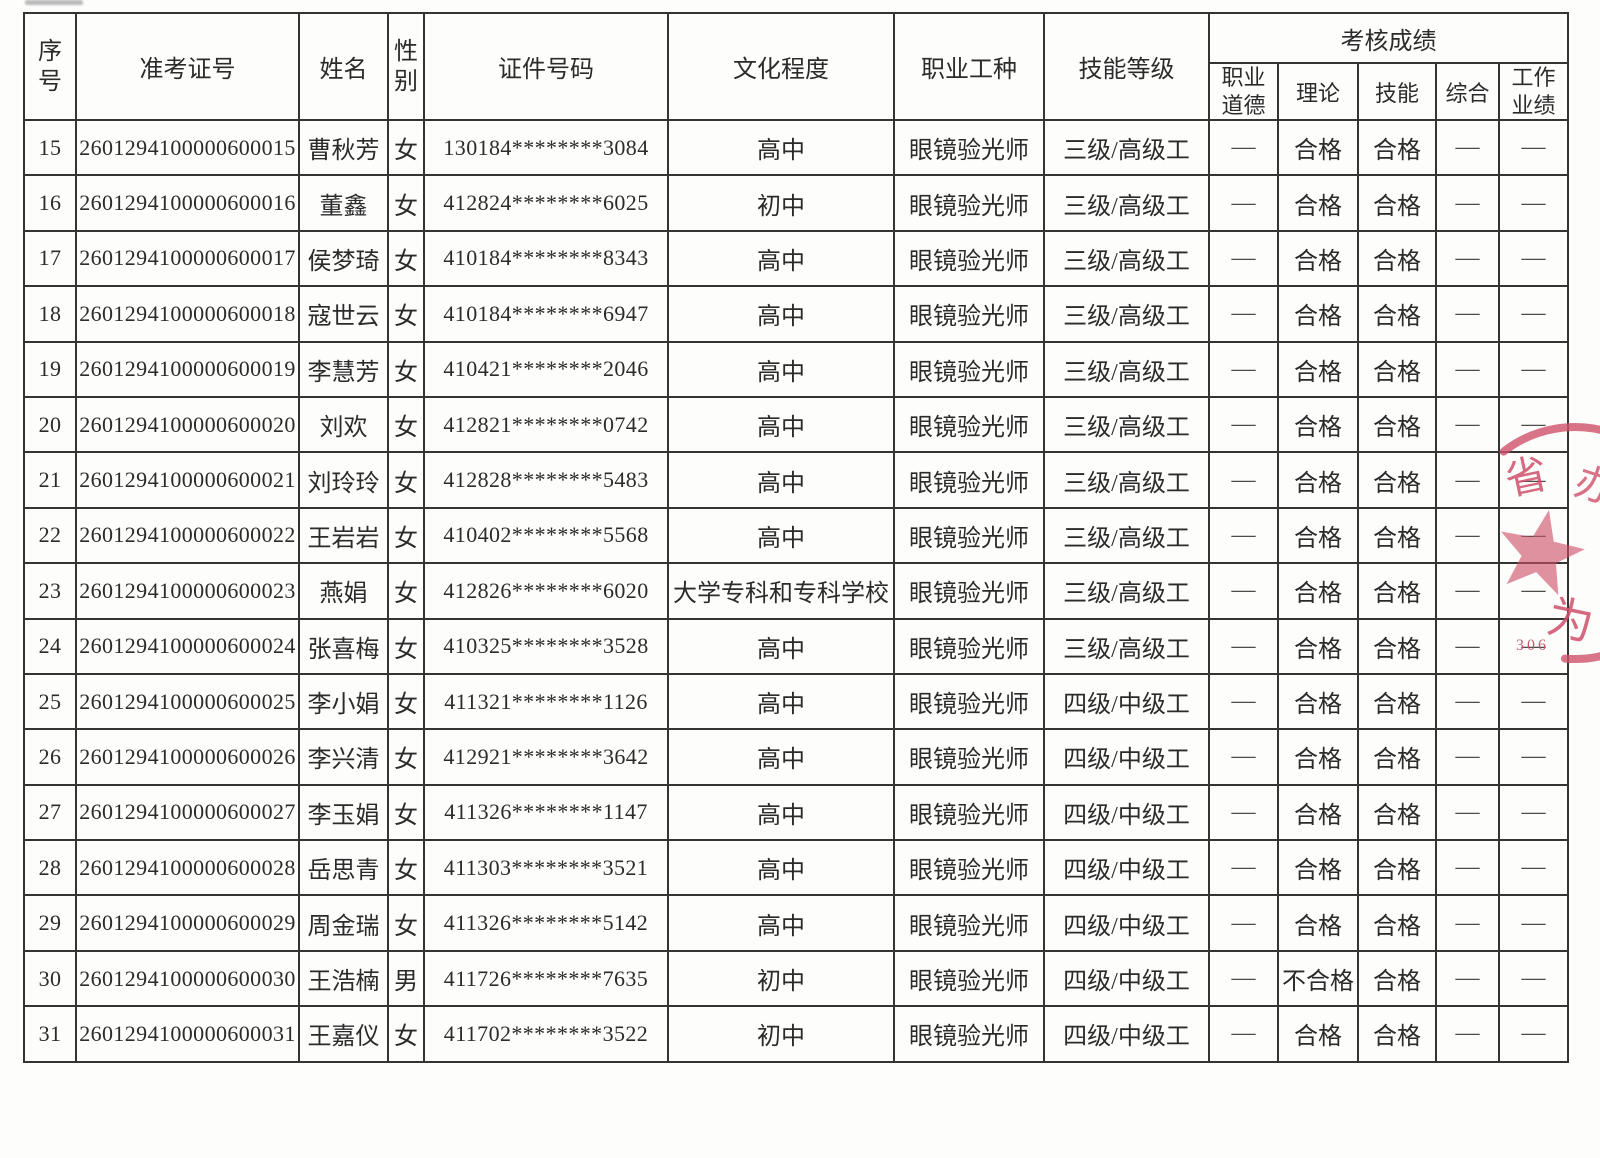  Describe the element at coordinates (187, 591) in the screenshot. I see `cell-ticket-no: 2601294100000600023` at that location.